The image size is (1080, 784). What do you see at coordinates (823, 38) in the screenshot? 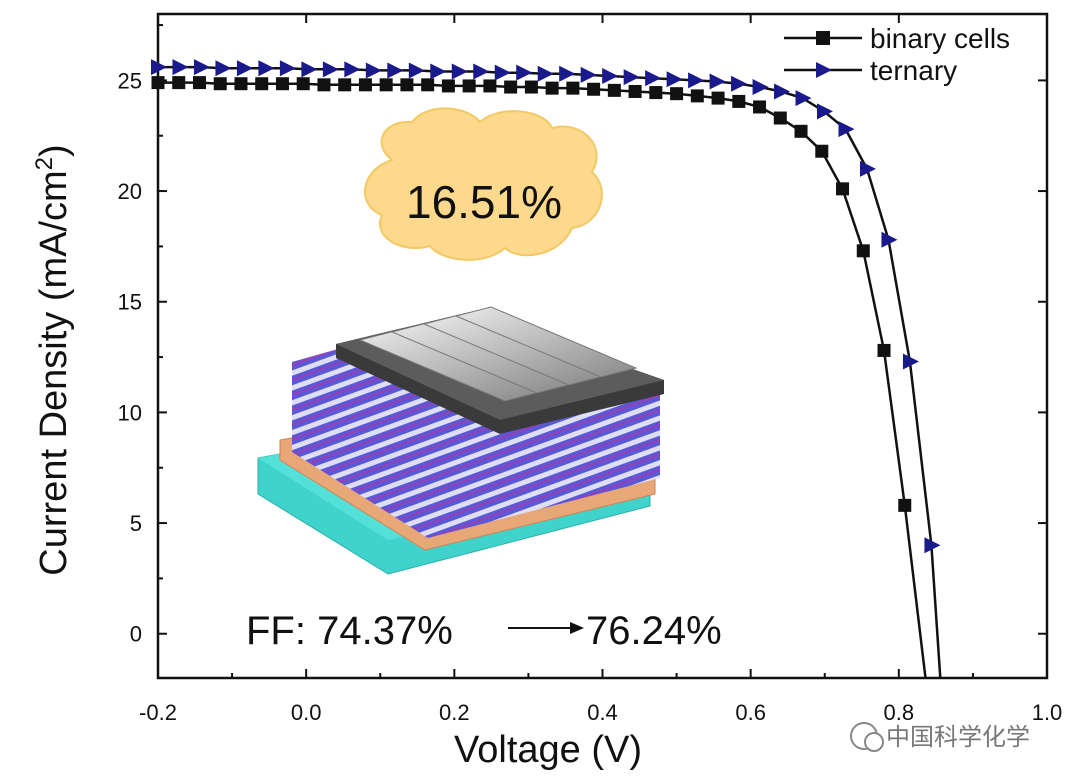
I see `legend-binary-marker` at bounding box center [823, 38].